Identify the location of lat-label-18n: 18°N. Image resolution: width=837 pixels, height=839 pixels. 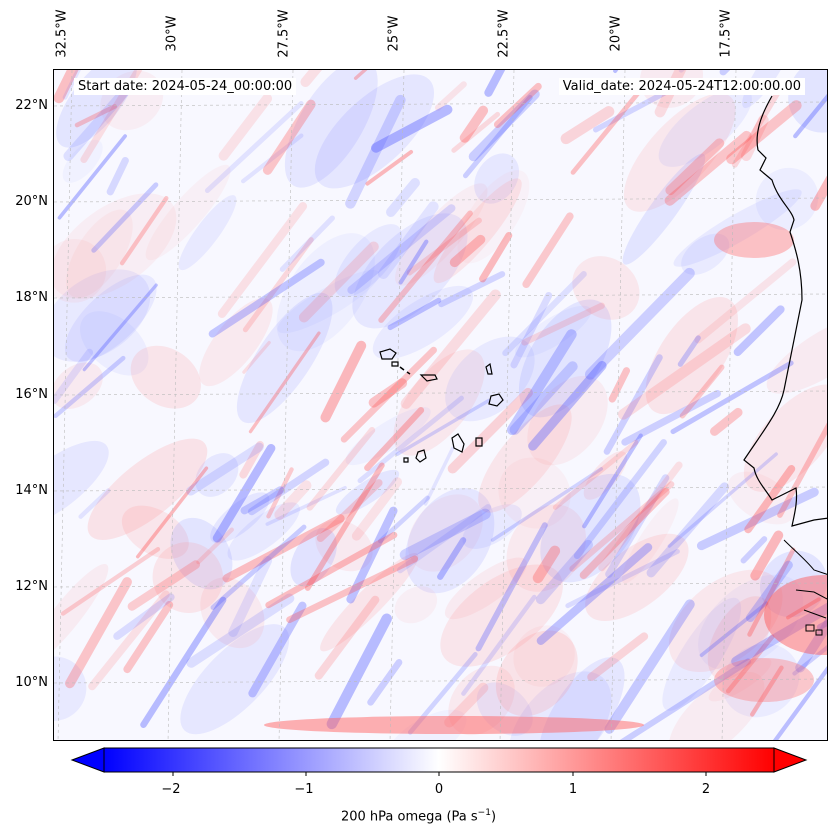
(31, 297).